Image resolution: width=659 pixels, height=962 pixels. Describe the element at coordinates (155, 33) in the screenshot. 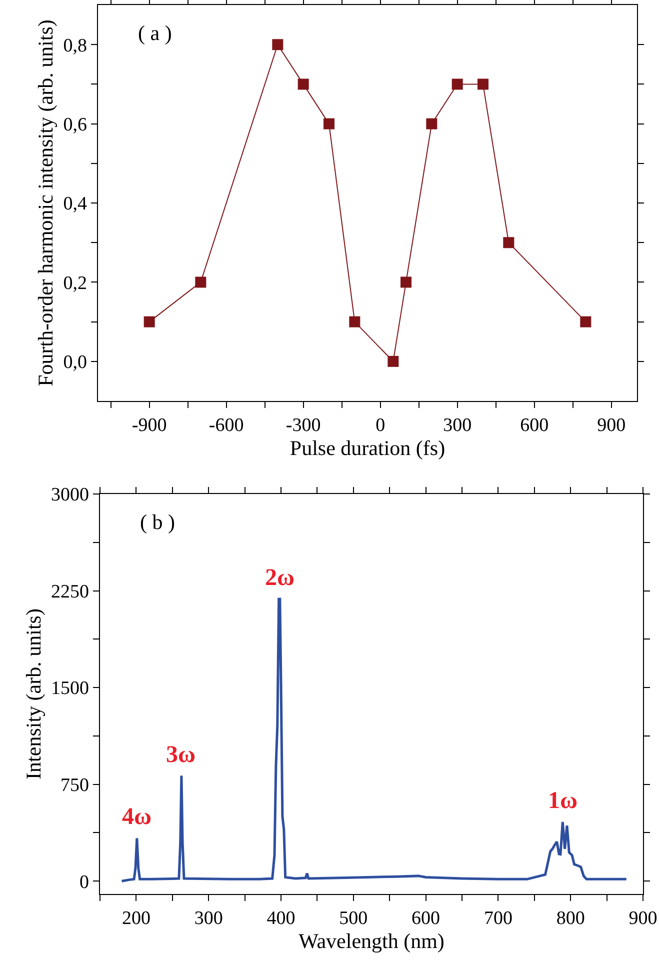

I see `annotation: ( a )` at that location.